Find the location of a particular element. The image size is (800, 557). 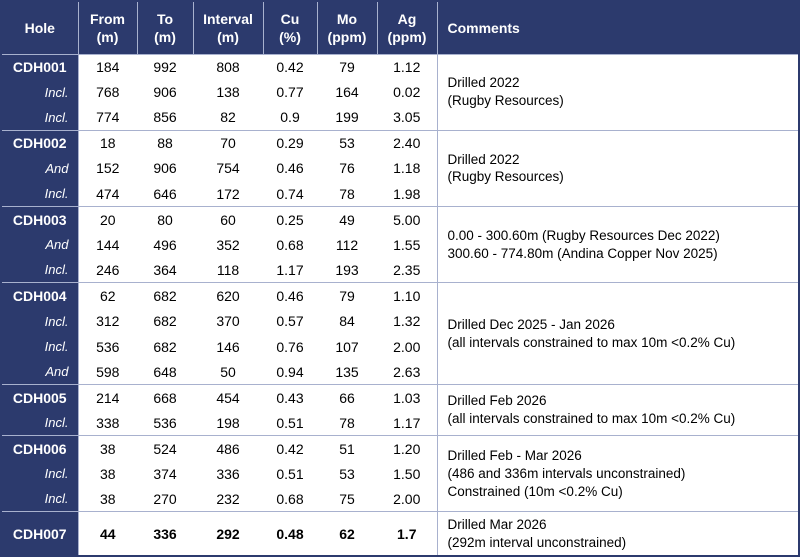

interval-cell: 60 is located at coordinates (228, 219).